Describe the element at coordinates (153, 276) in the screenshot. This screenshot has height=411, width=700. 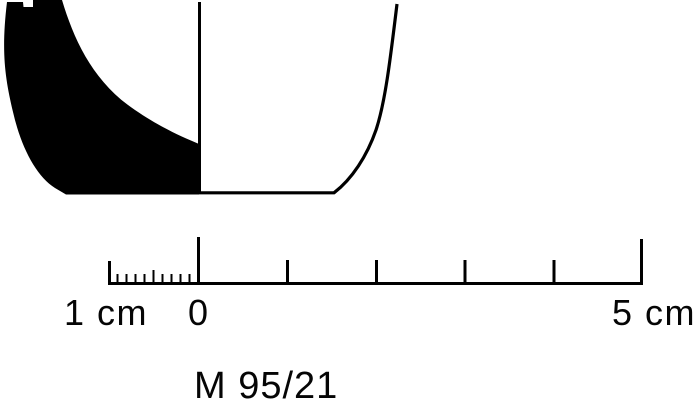
I see `scale-mm-ticks` at that location.